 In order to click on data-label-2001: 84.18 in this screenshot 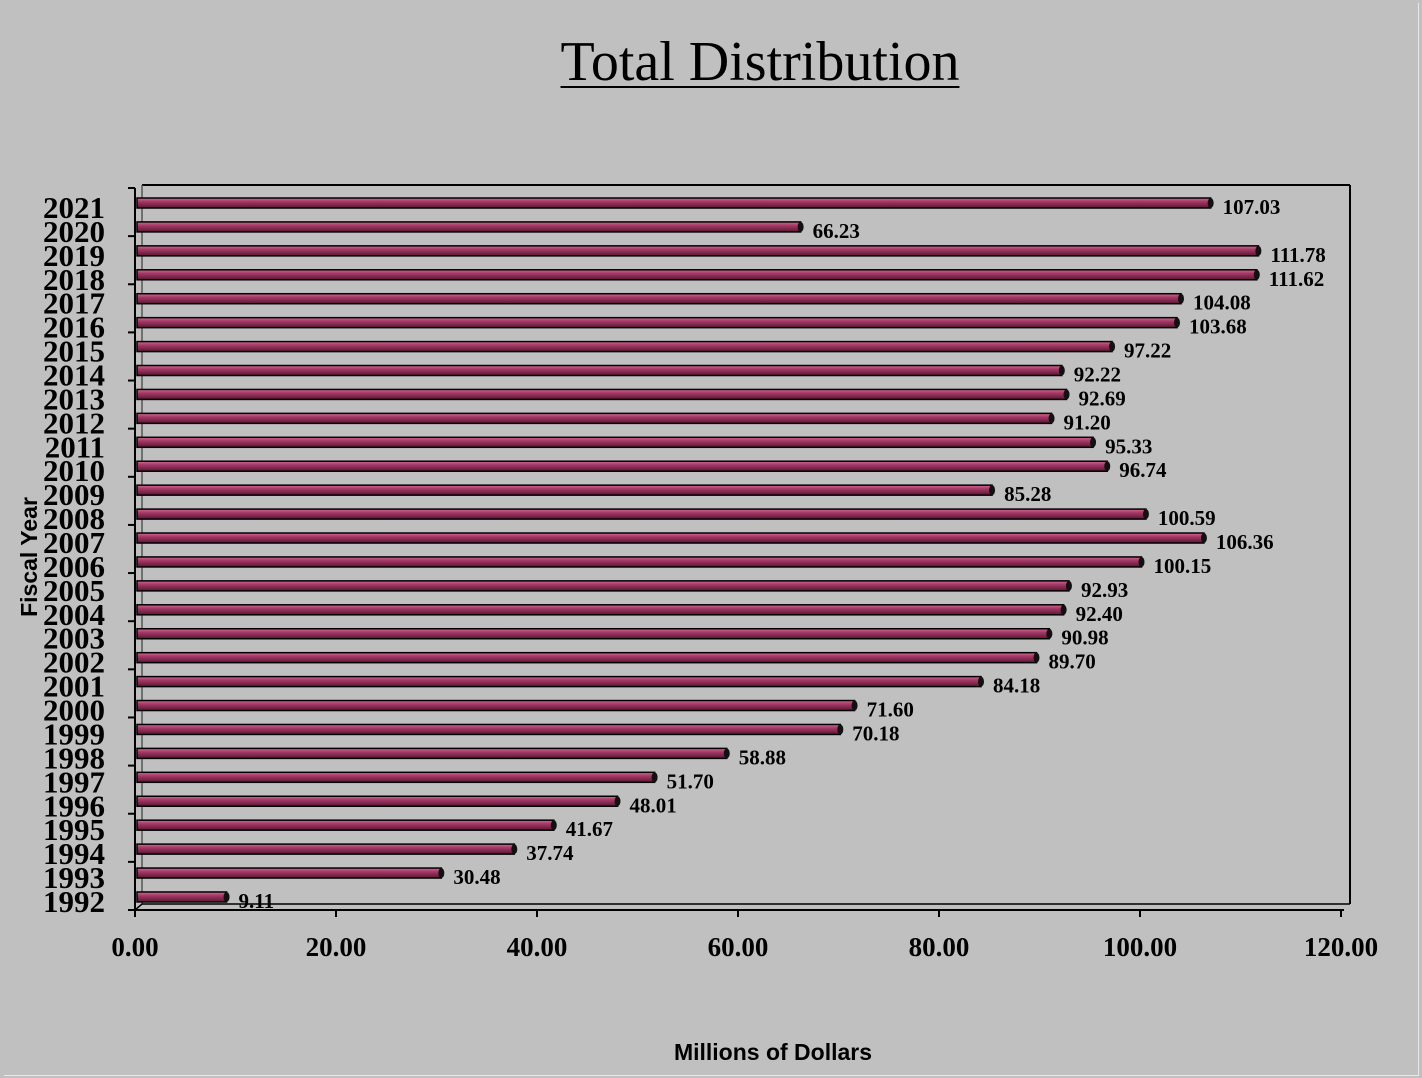, I will do `click(1016, 686)`.